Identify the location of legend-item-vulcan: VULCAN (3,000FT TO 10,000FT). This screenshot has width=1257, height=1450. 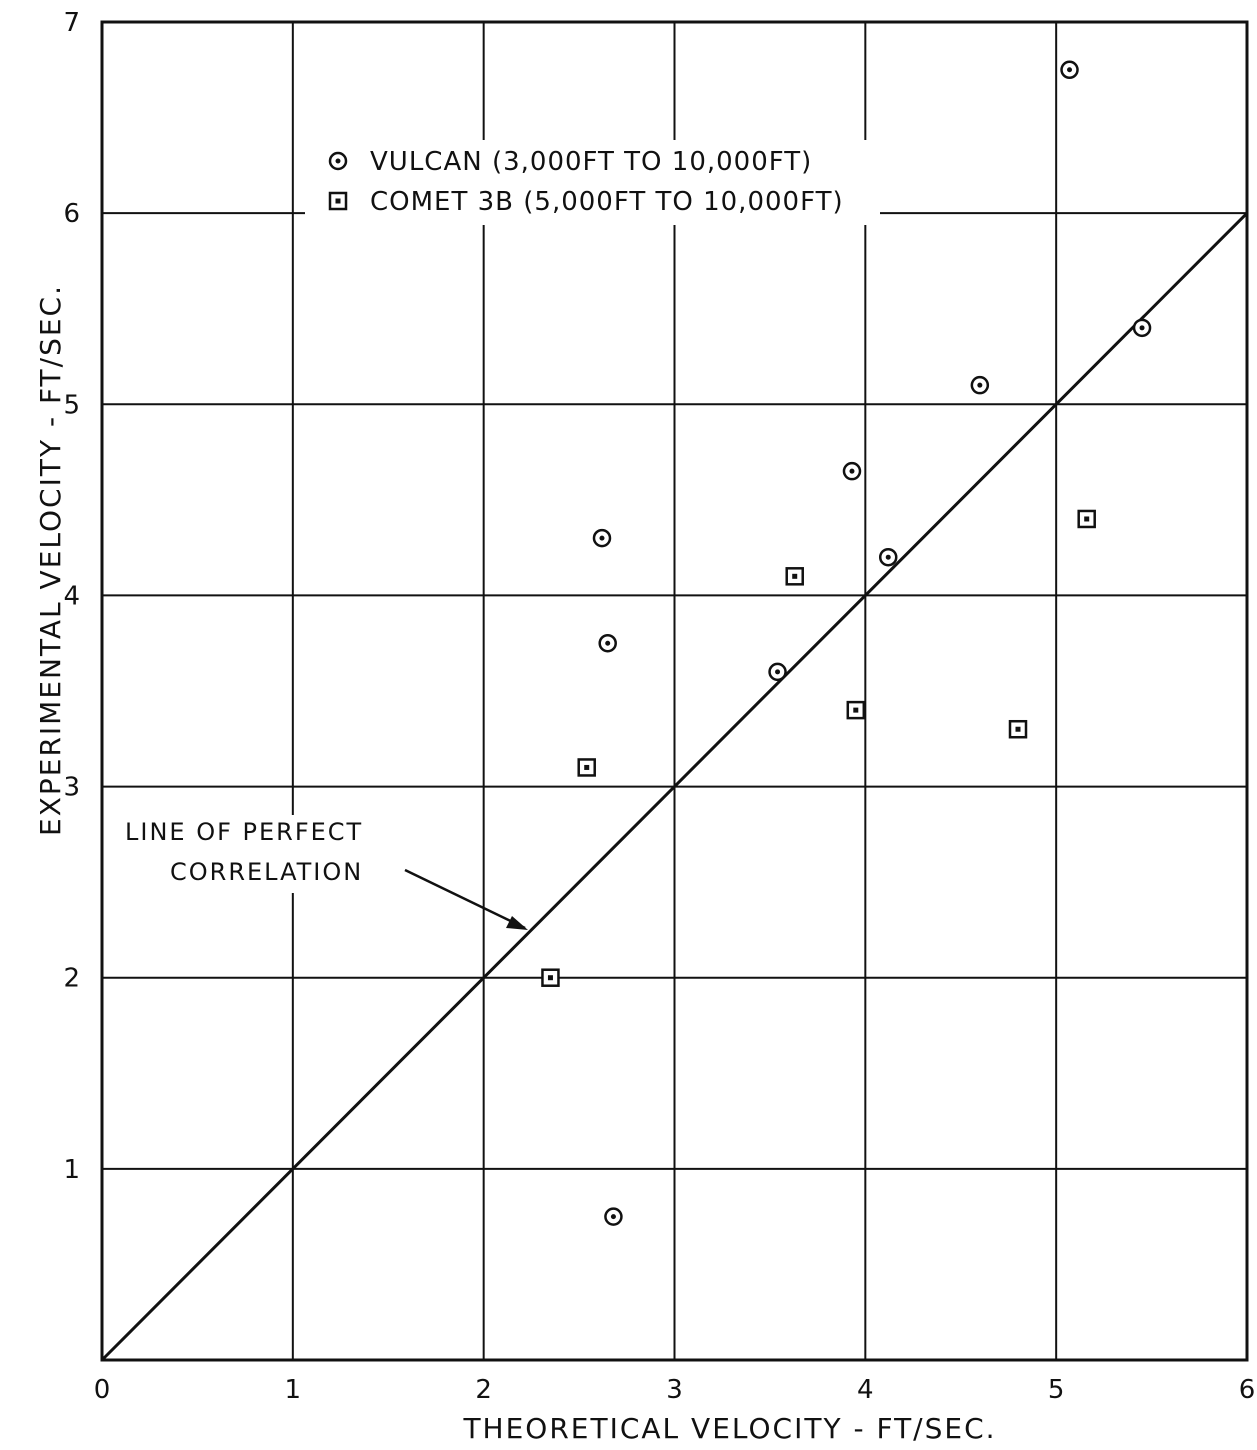
(570, 162).